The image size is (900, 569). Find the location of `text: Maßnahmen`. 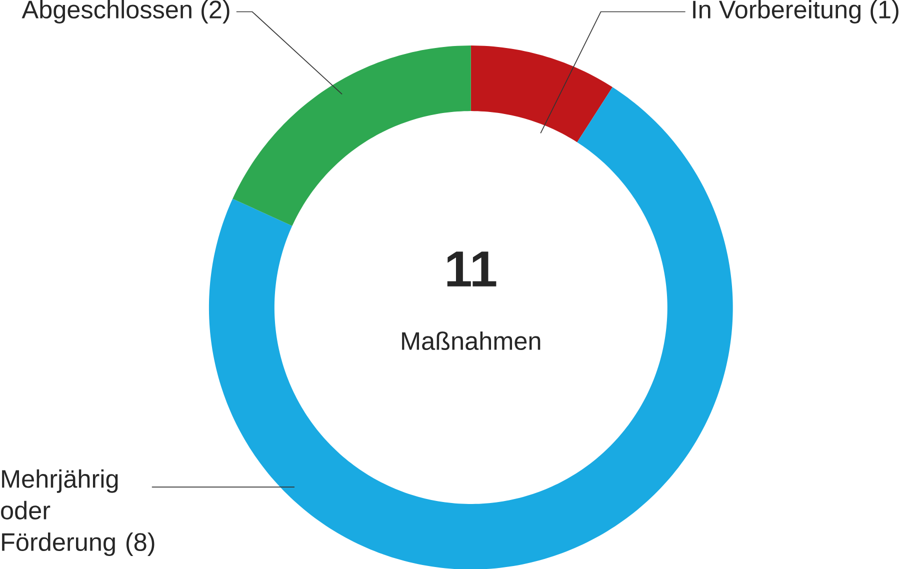

text: Maßnahmen is located at coordinates (471, 340).